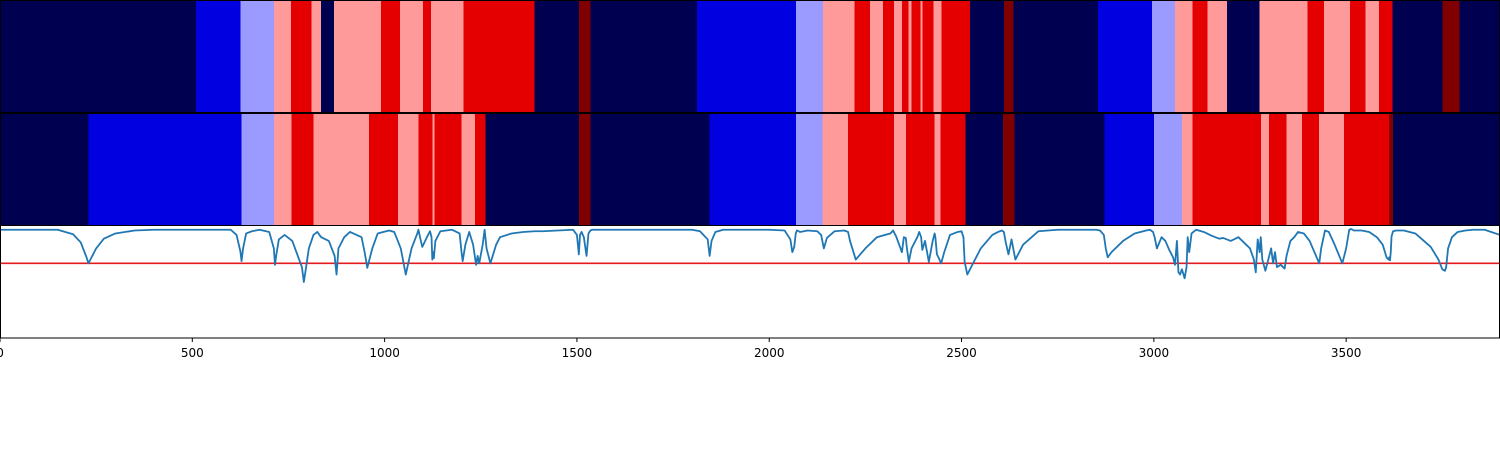 Image resolution: width=1500 pixels, height=450 pixels. What do you see at coordinates (1154, 353) in the screenshot?
I see `x-tick-label: 3000` at bounding box center [1154, 353].